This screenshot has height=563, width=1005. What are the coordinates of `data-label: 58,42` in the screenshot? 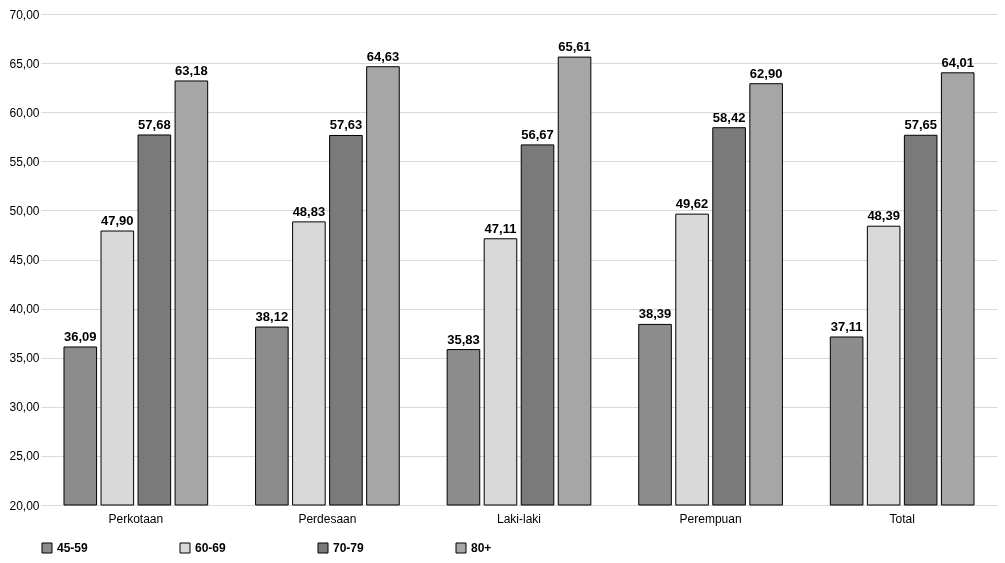 It's located at (729, 117).